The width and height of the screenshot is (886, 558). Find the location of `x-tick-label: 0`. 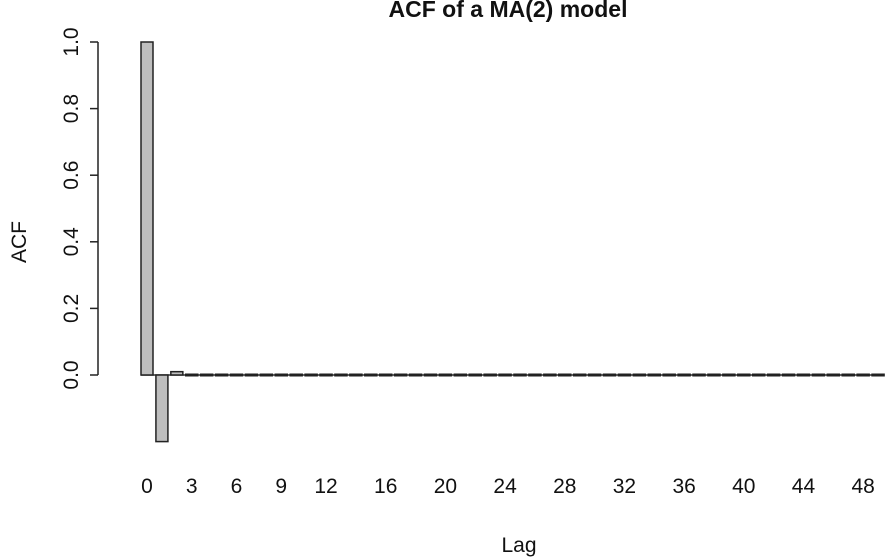

x-tick-label: 0 is located at coordinates (147, 486).